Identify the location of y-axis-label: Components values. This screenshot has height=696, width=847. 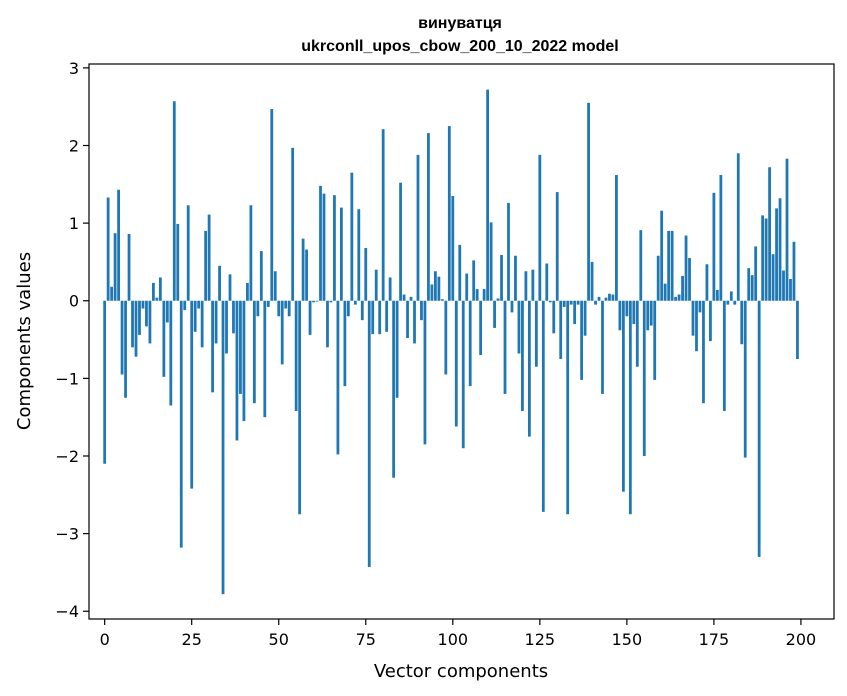
(24, 341).